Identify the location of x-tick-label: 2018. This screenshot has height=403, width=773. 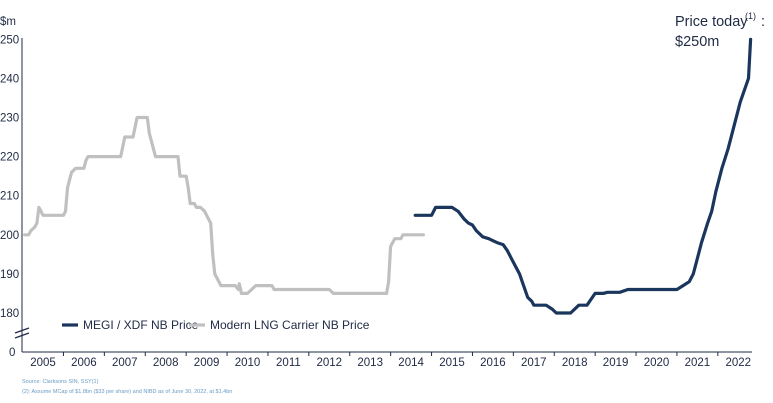
(575, 363).